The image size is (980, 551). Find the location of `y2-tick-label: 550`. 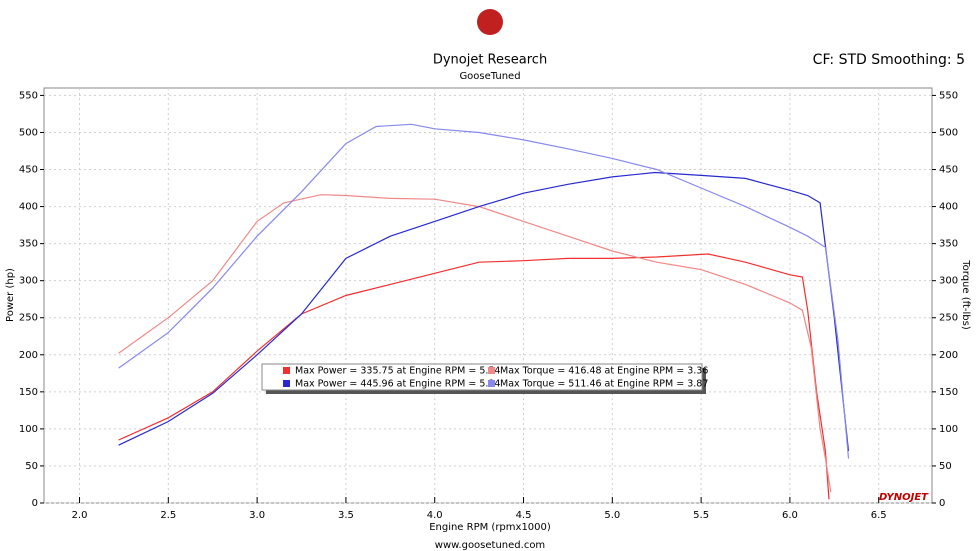

y2-tick-label: 550 is located at coordinates (948, 95).